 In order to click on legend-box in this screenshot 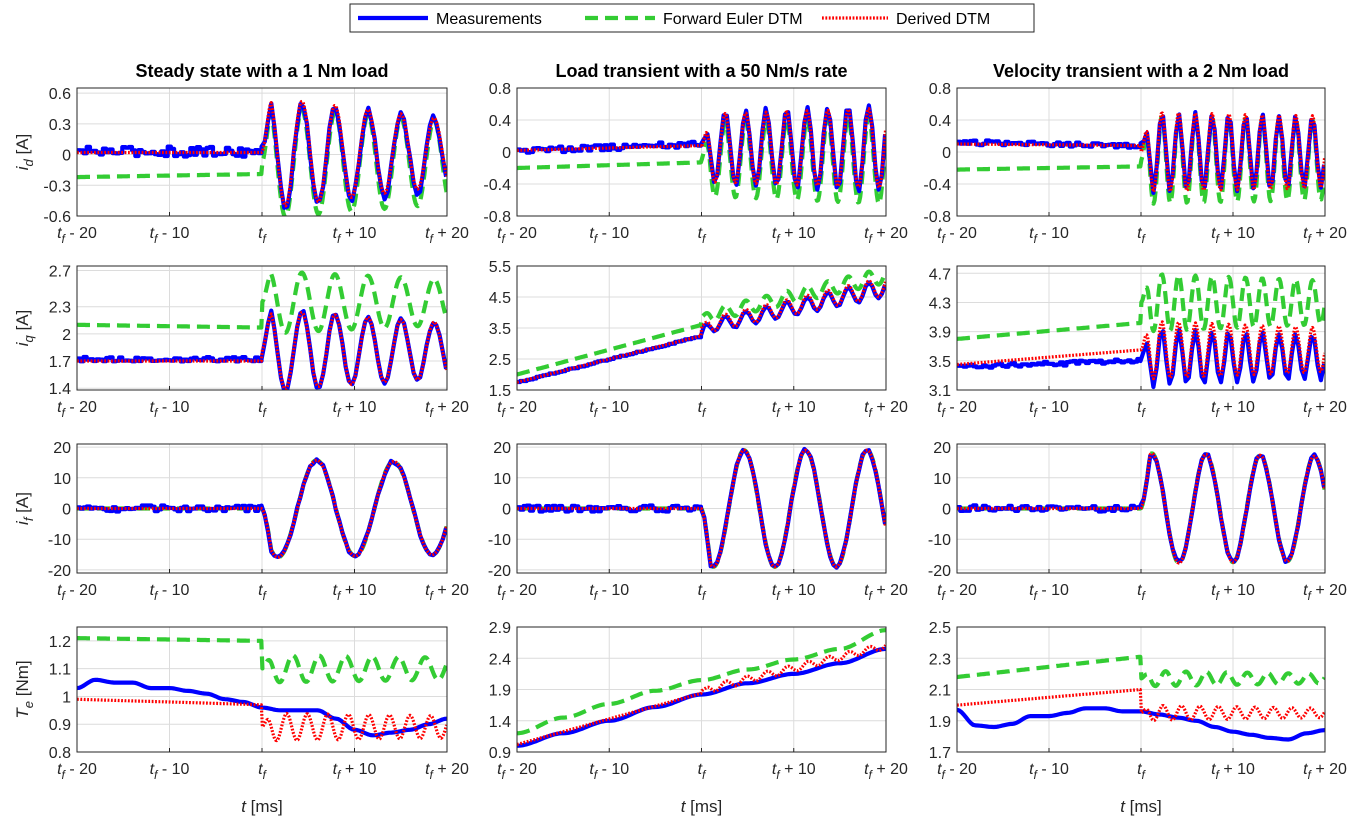, I will do `click(692, 18)`.